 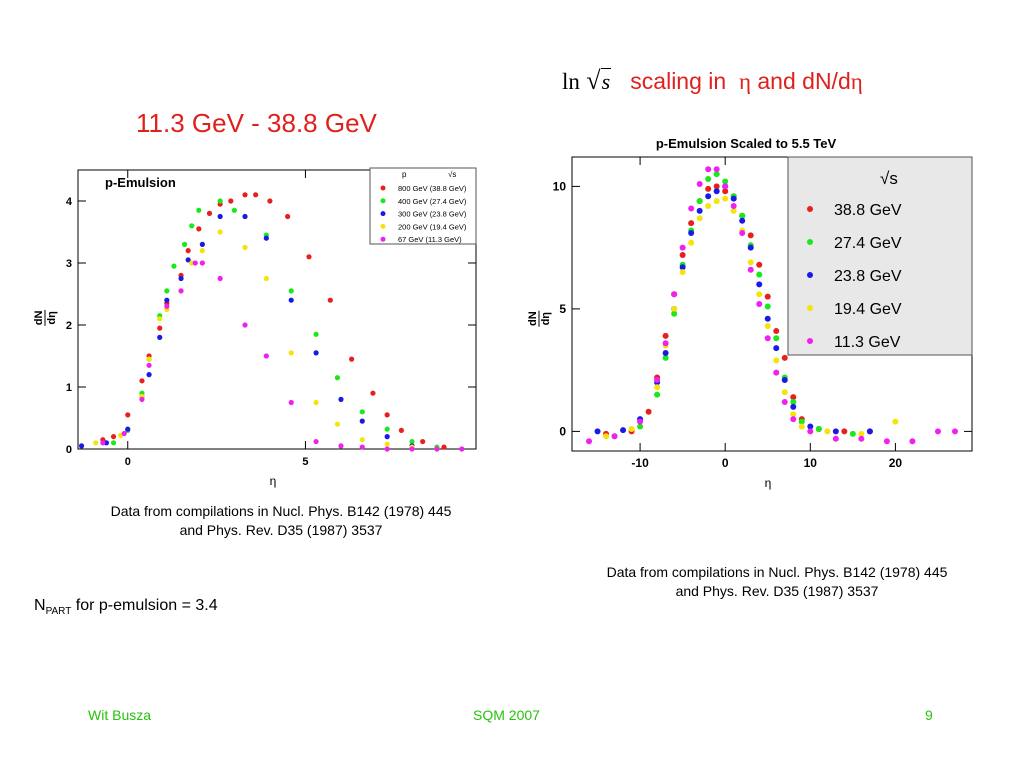 I want to click on x-tick-label: 0, so click(x=128, y=462).